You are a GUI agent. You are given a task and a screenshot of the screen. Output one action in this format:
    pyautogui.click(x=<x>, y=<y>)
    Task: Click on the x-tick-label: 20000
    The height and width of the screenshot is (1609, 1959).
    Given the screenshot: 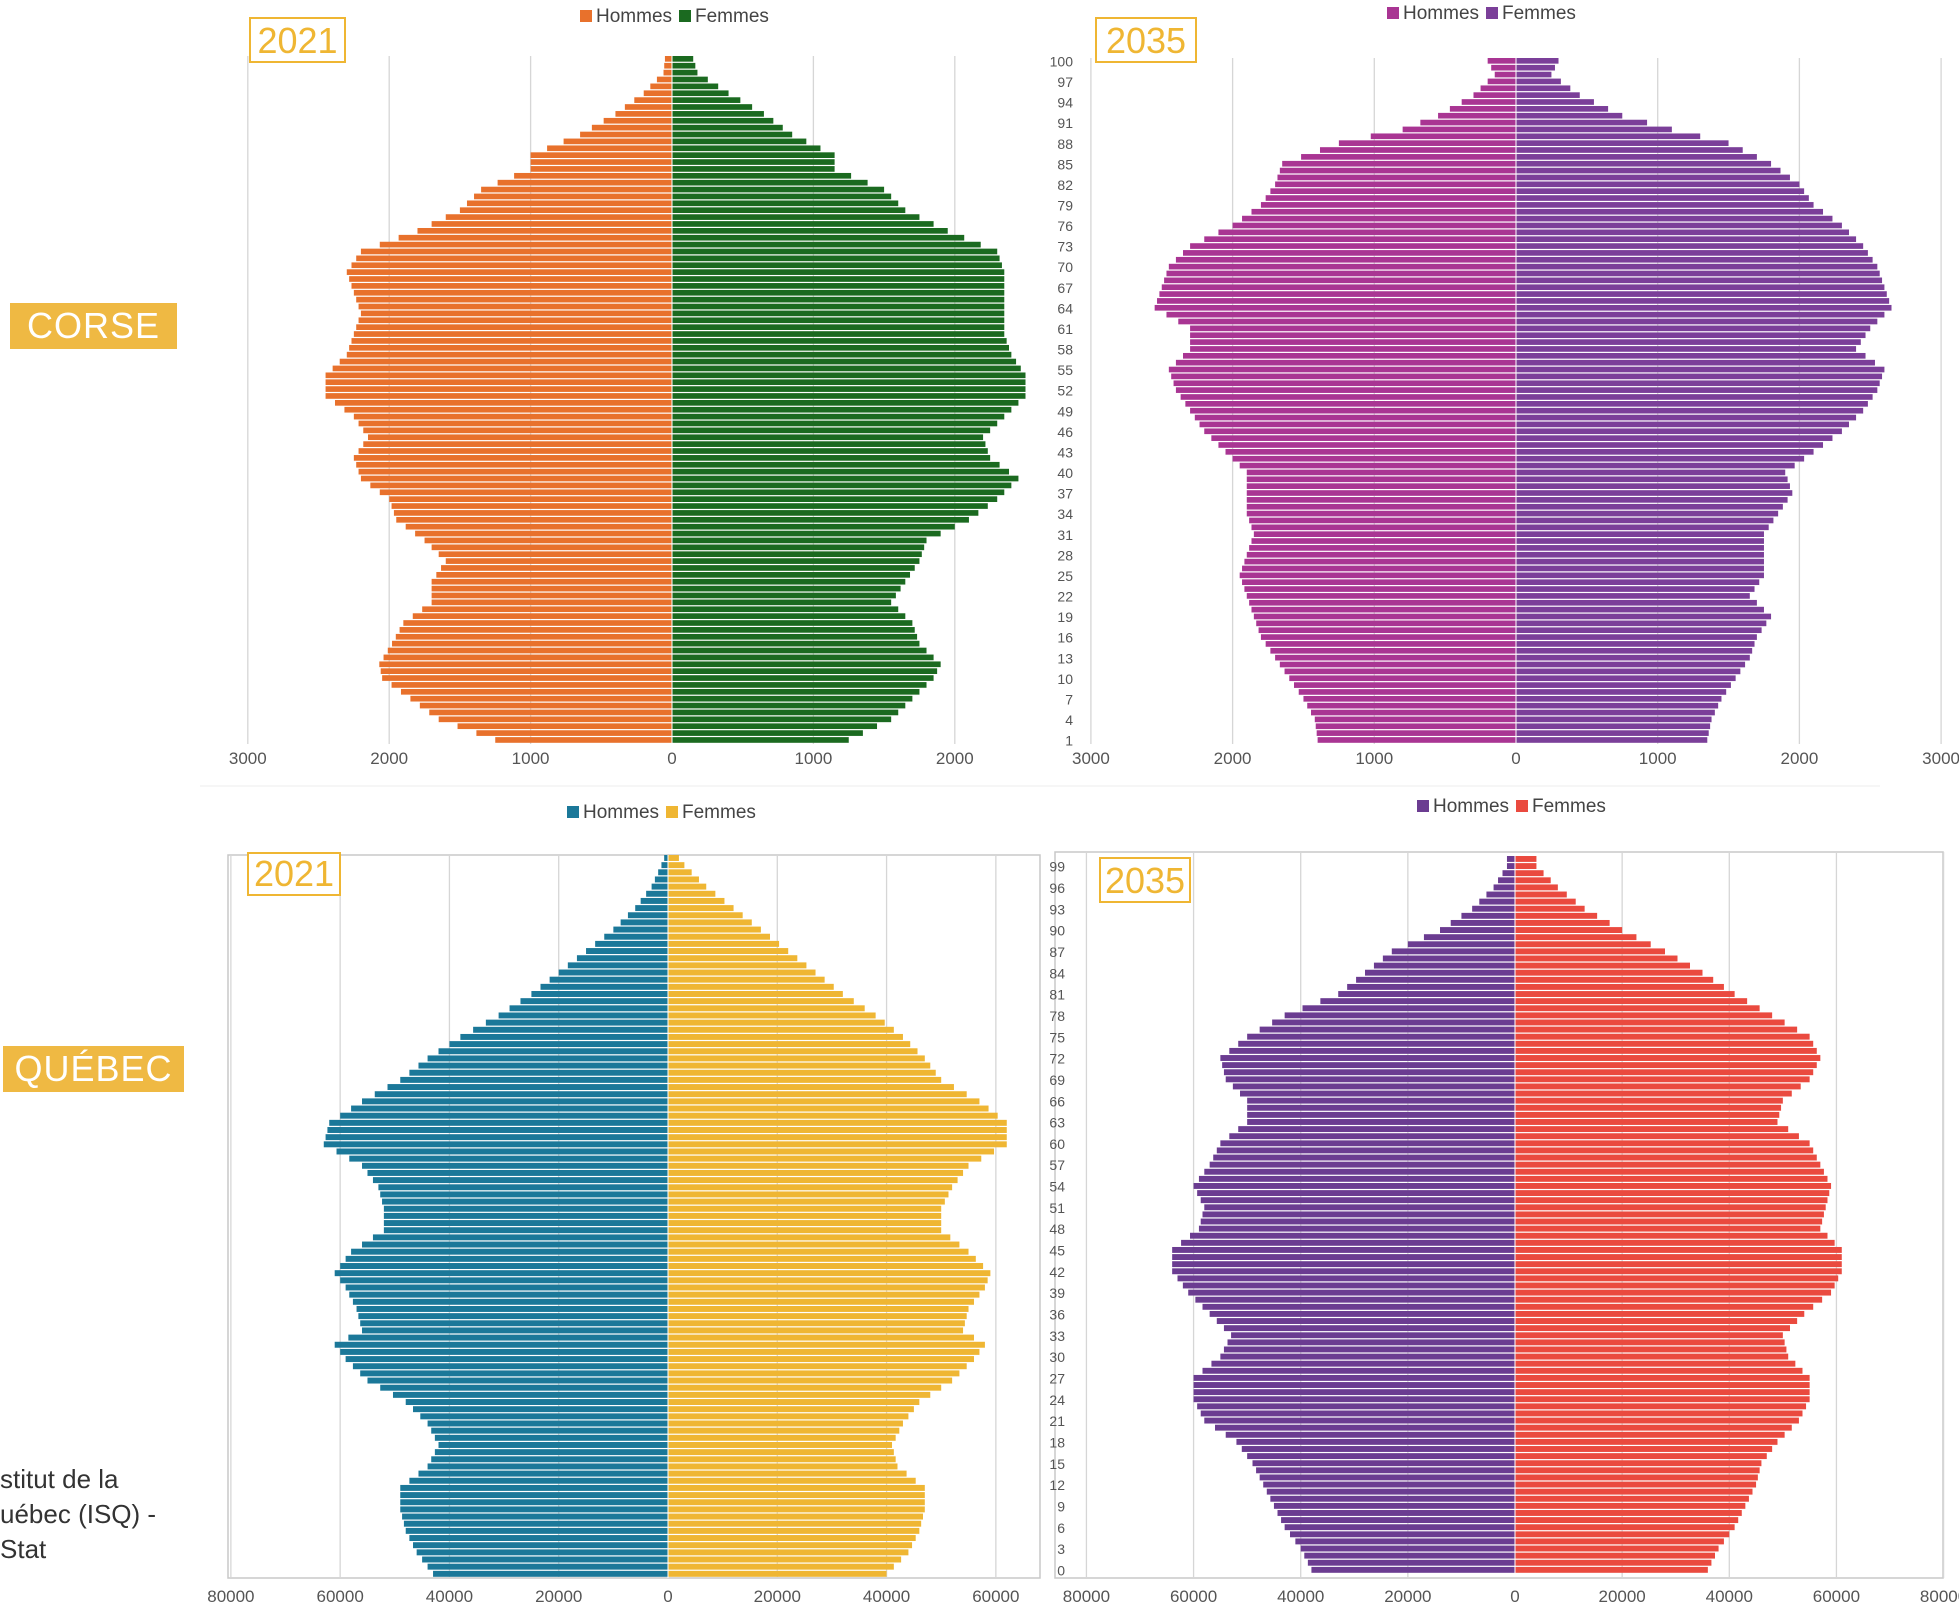 What is the action you would take?
    pyautogui.click(x=1407, y=1596)
    